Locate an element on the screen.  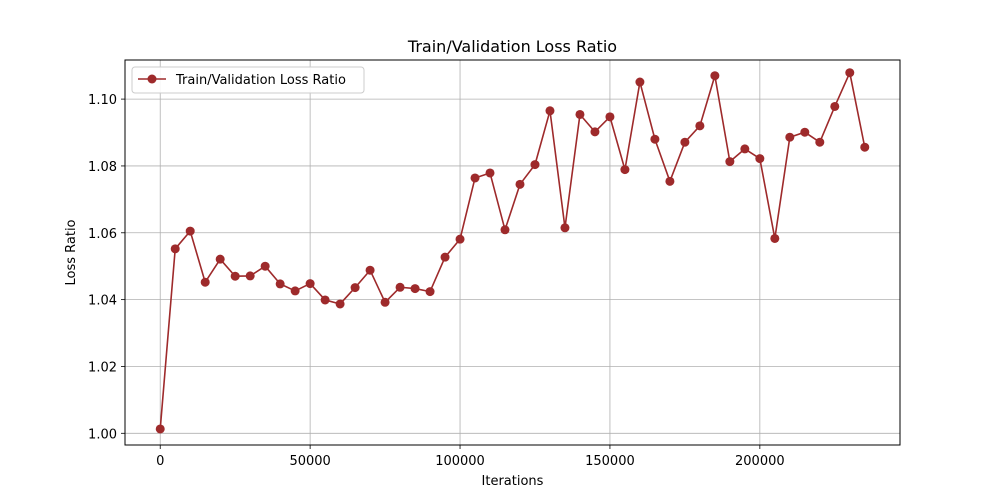
y-axis-label: Loss Ratio is located at coordinates (71, 252).